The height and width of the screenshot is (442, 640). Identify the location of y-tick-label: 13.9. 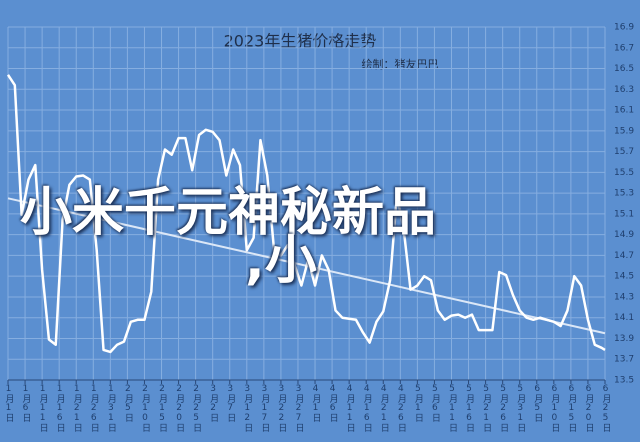
(624, 339).